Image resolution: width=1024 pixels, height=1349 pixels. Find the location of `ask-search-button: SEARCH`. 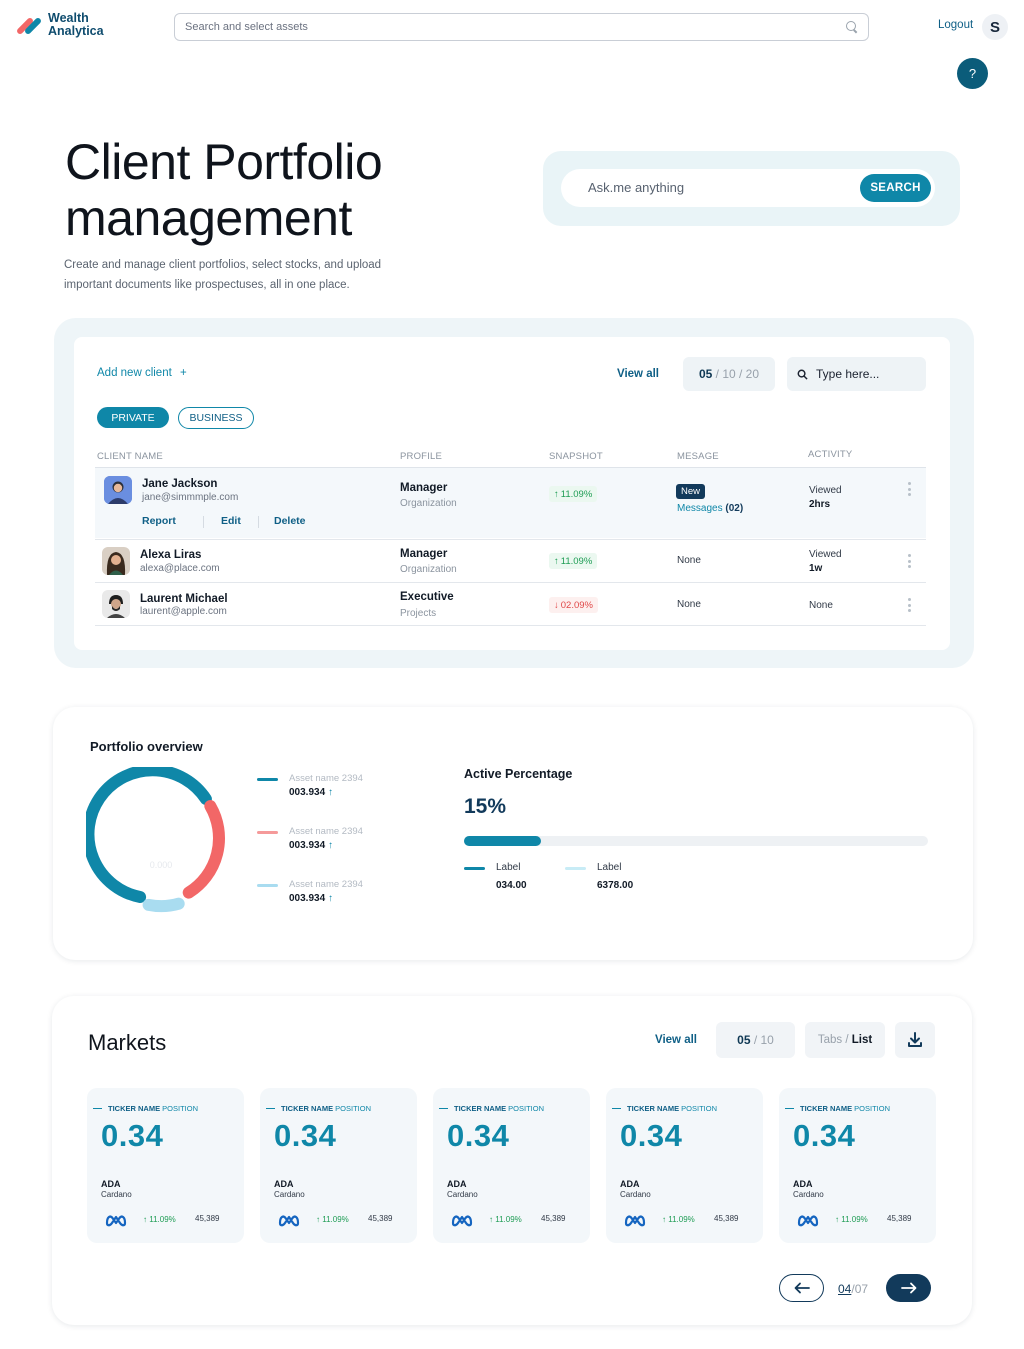

ask-search-button: SEARCH is located at coordinates (895, 188).